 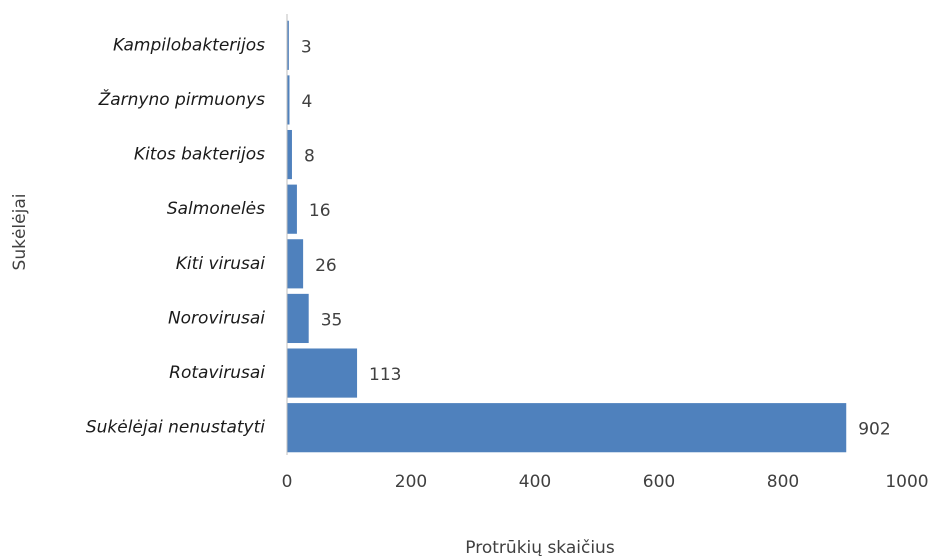 I want to click on y-tick-label: Sukėlėjai nenustatyti, so click(x=175, y=428).